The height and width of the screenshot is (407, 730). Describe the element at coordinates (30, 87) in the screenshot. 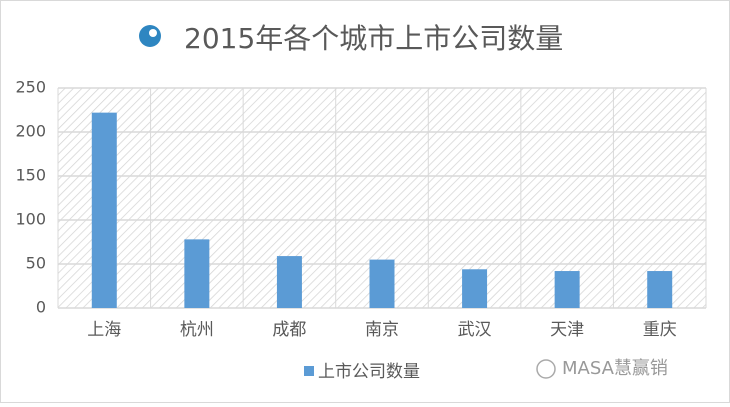

I see `y-tick-label: 250` at that location.